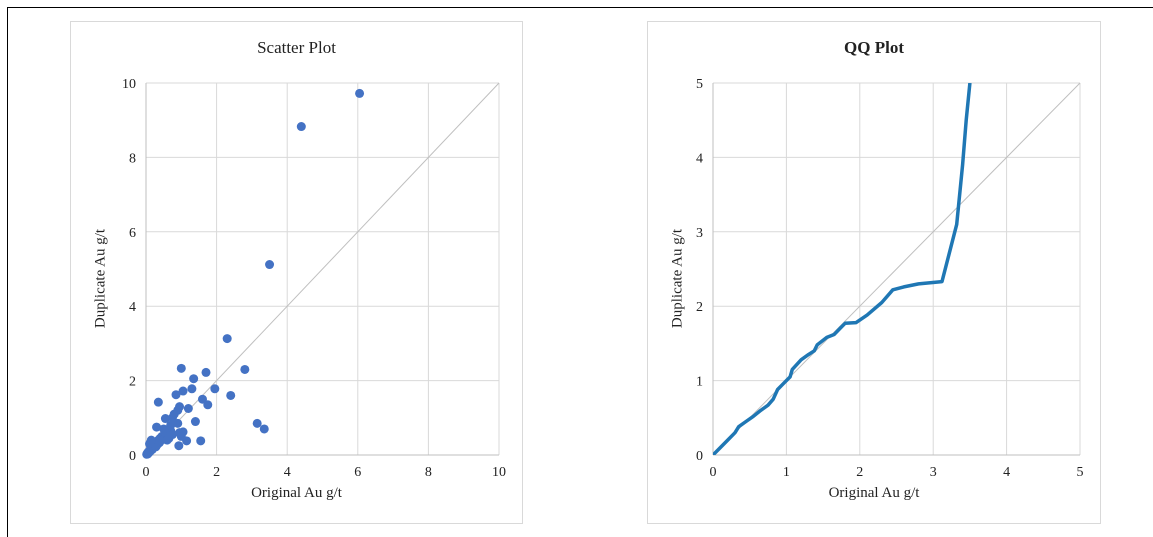 Image resolution: width=1153 pixels, height=537 pixels. I want to click on x-tick-label: 5, so click(1080, 472).